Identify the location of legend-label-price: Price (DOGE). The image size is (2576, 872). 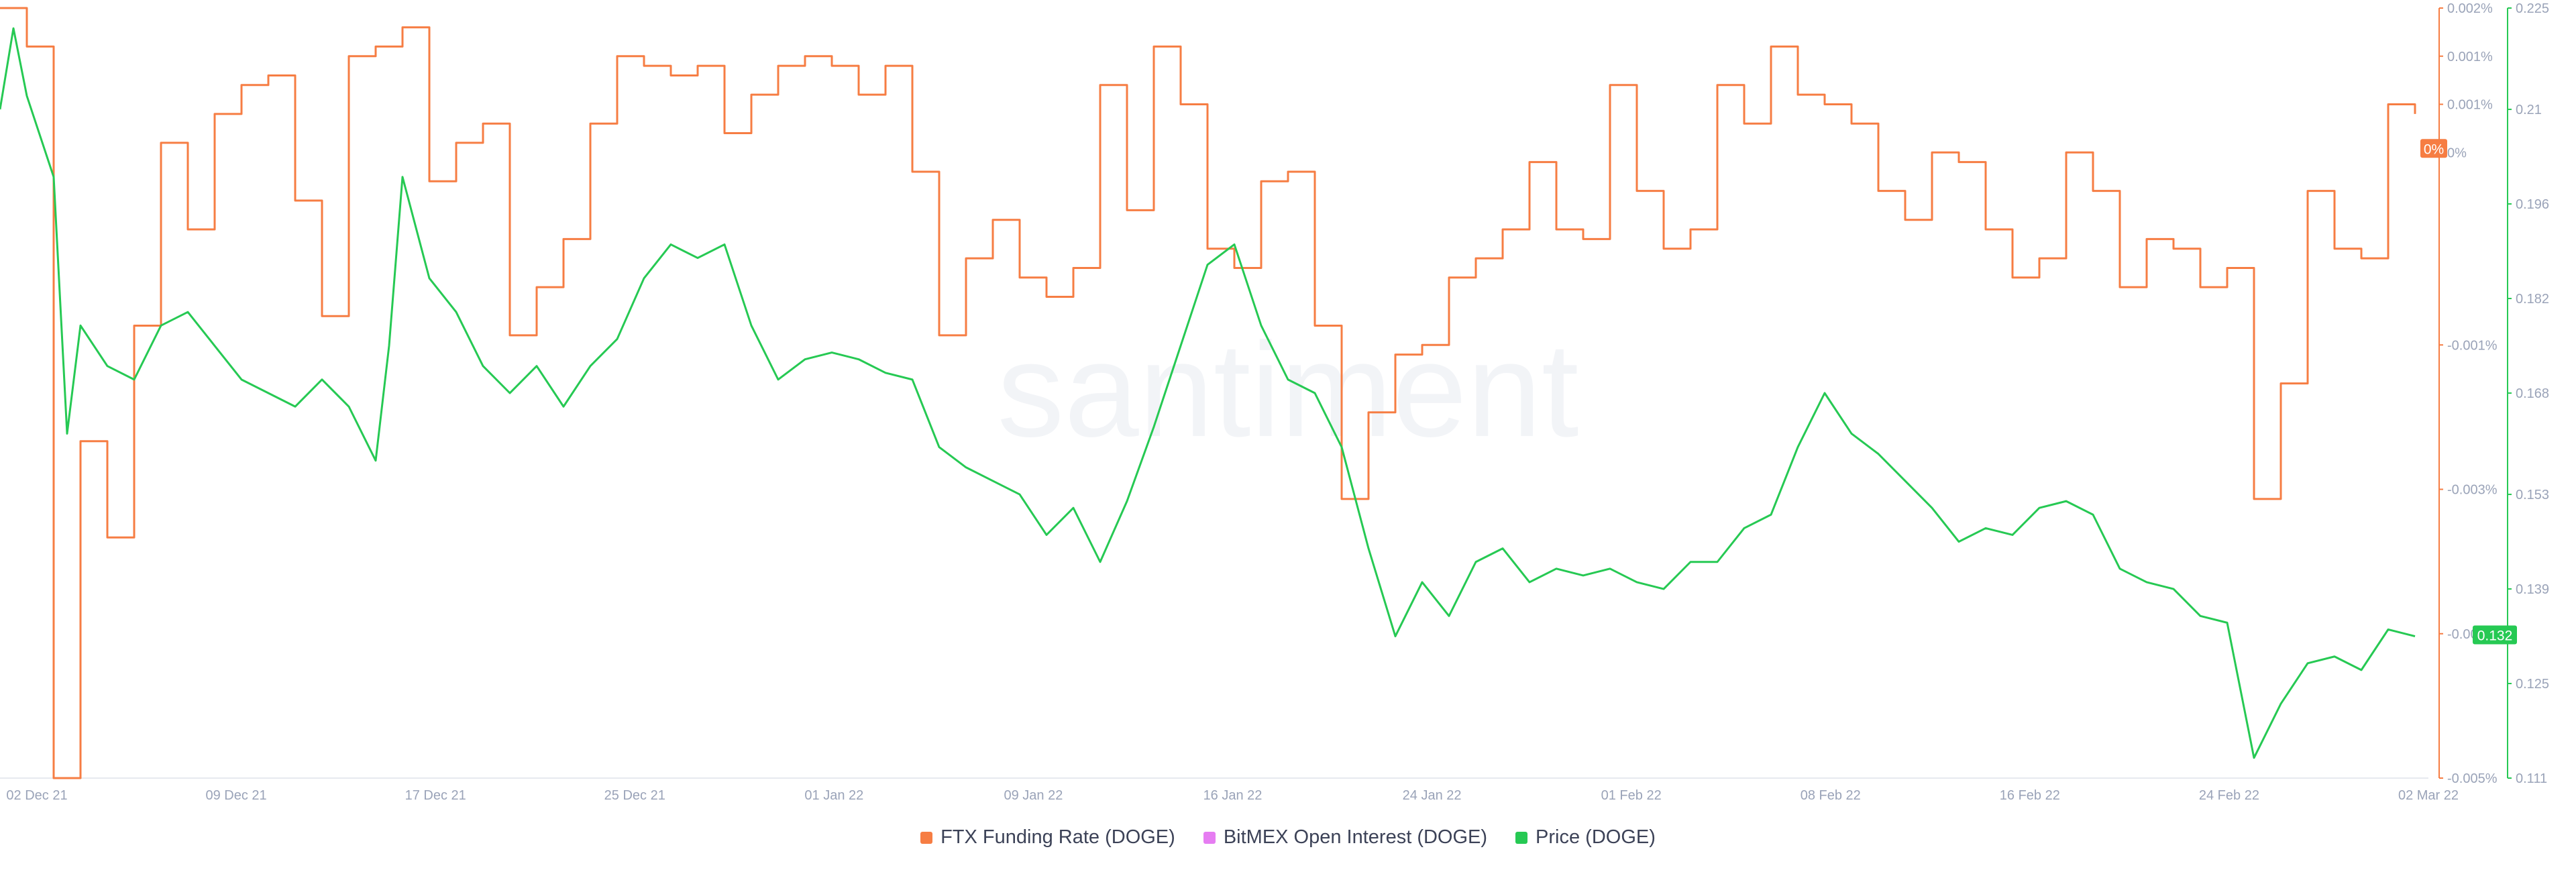
(1596, 837).